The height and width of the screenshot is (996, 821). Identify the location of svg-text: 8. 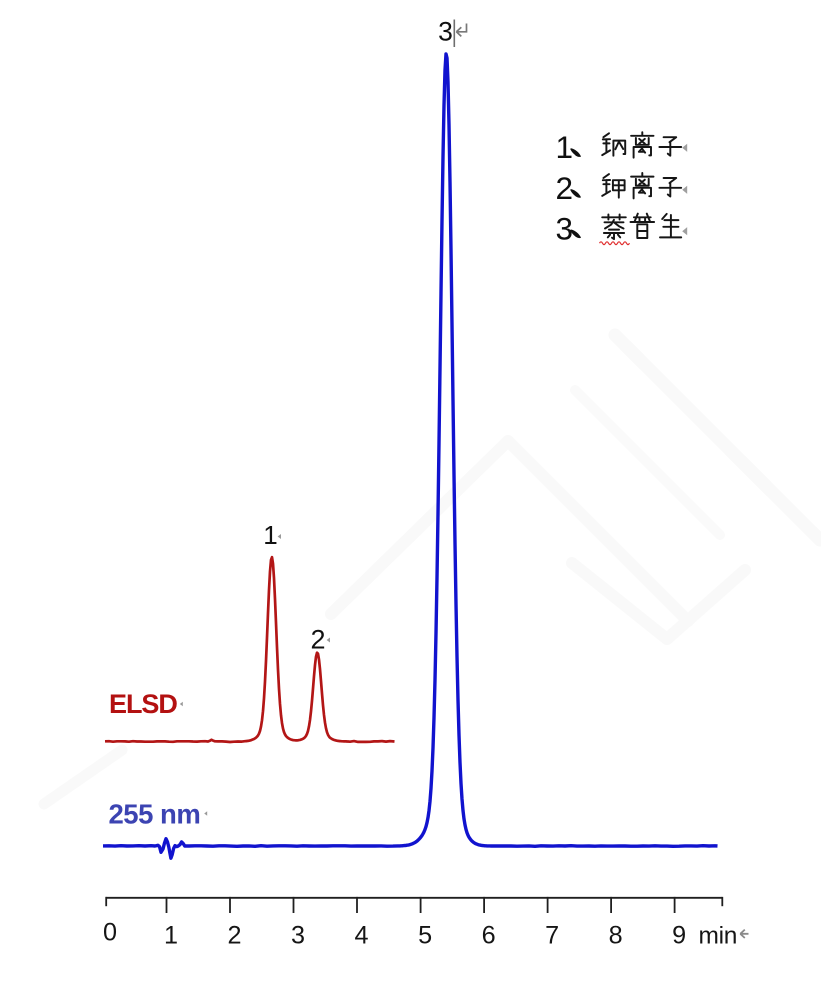
(616, 936).